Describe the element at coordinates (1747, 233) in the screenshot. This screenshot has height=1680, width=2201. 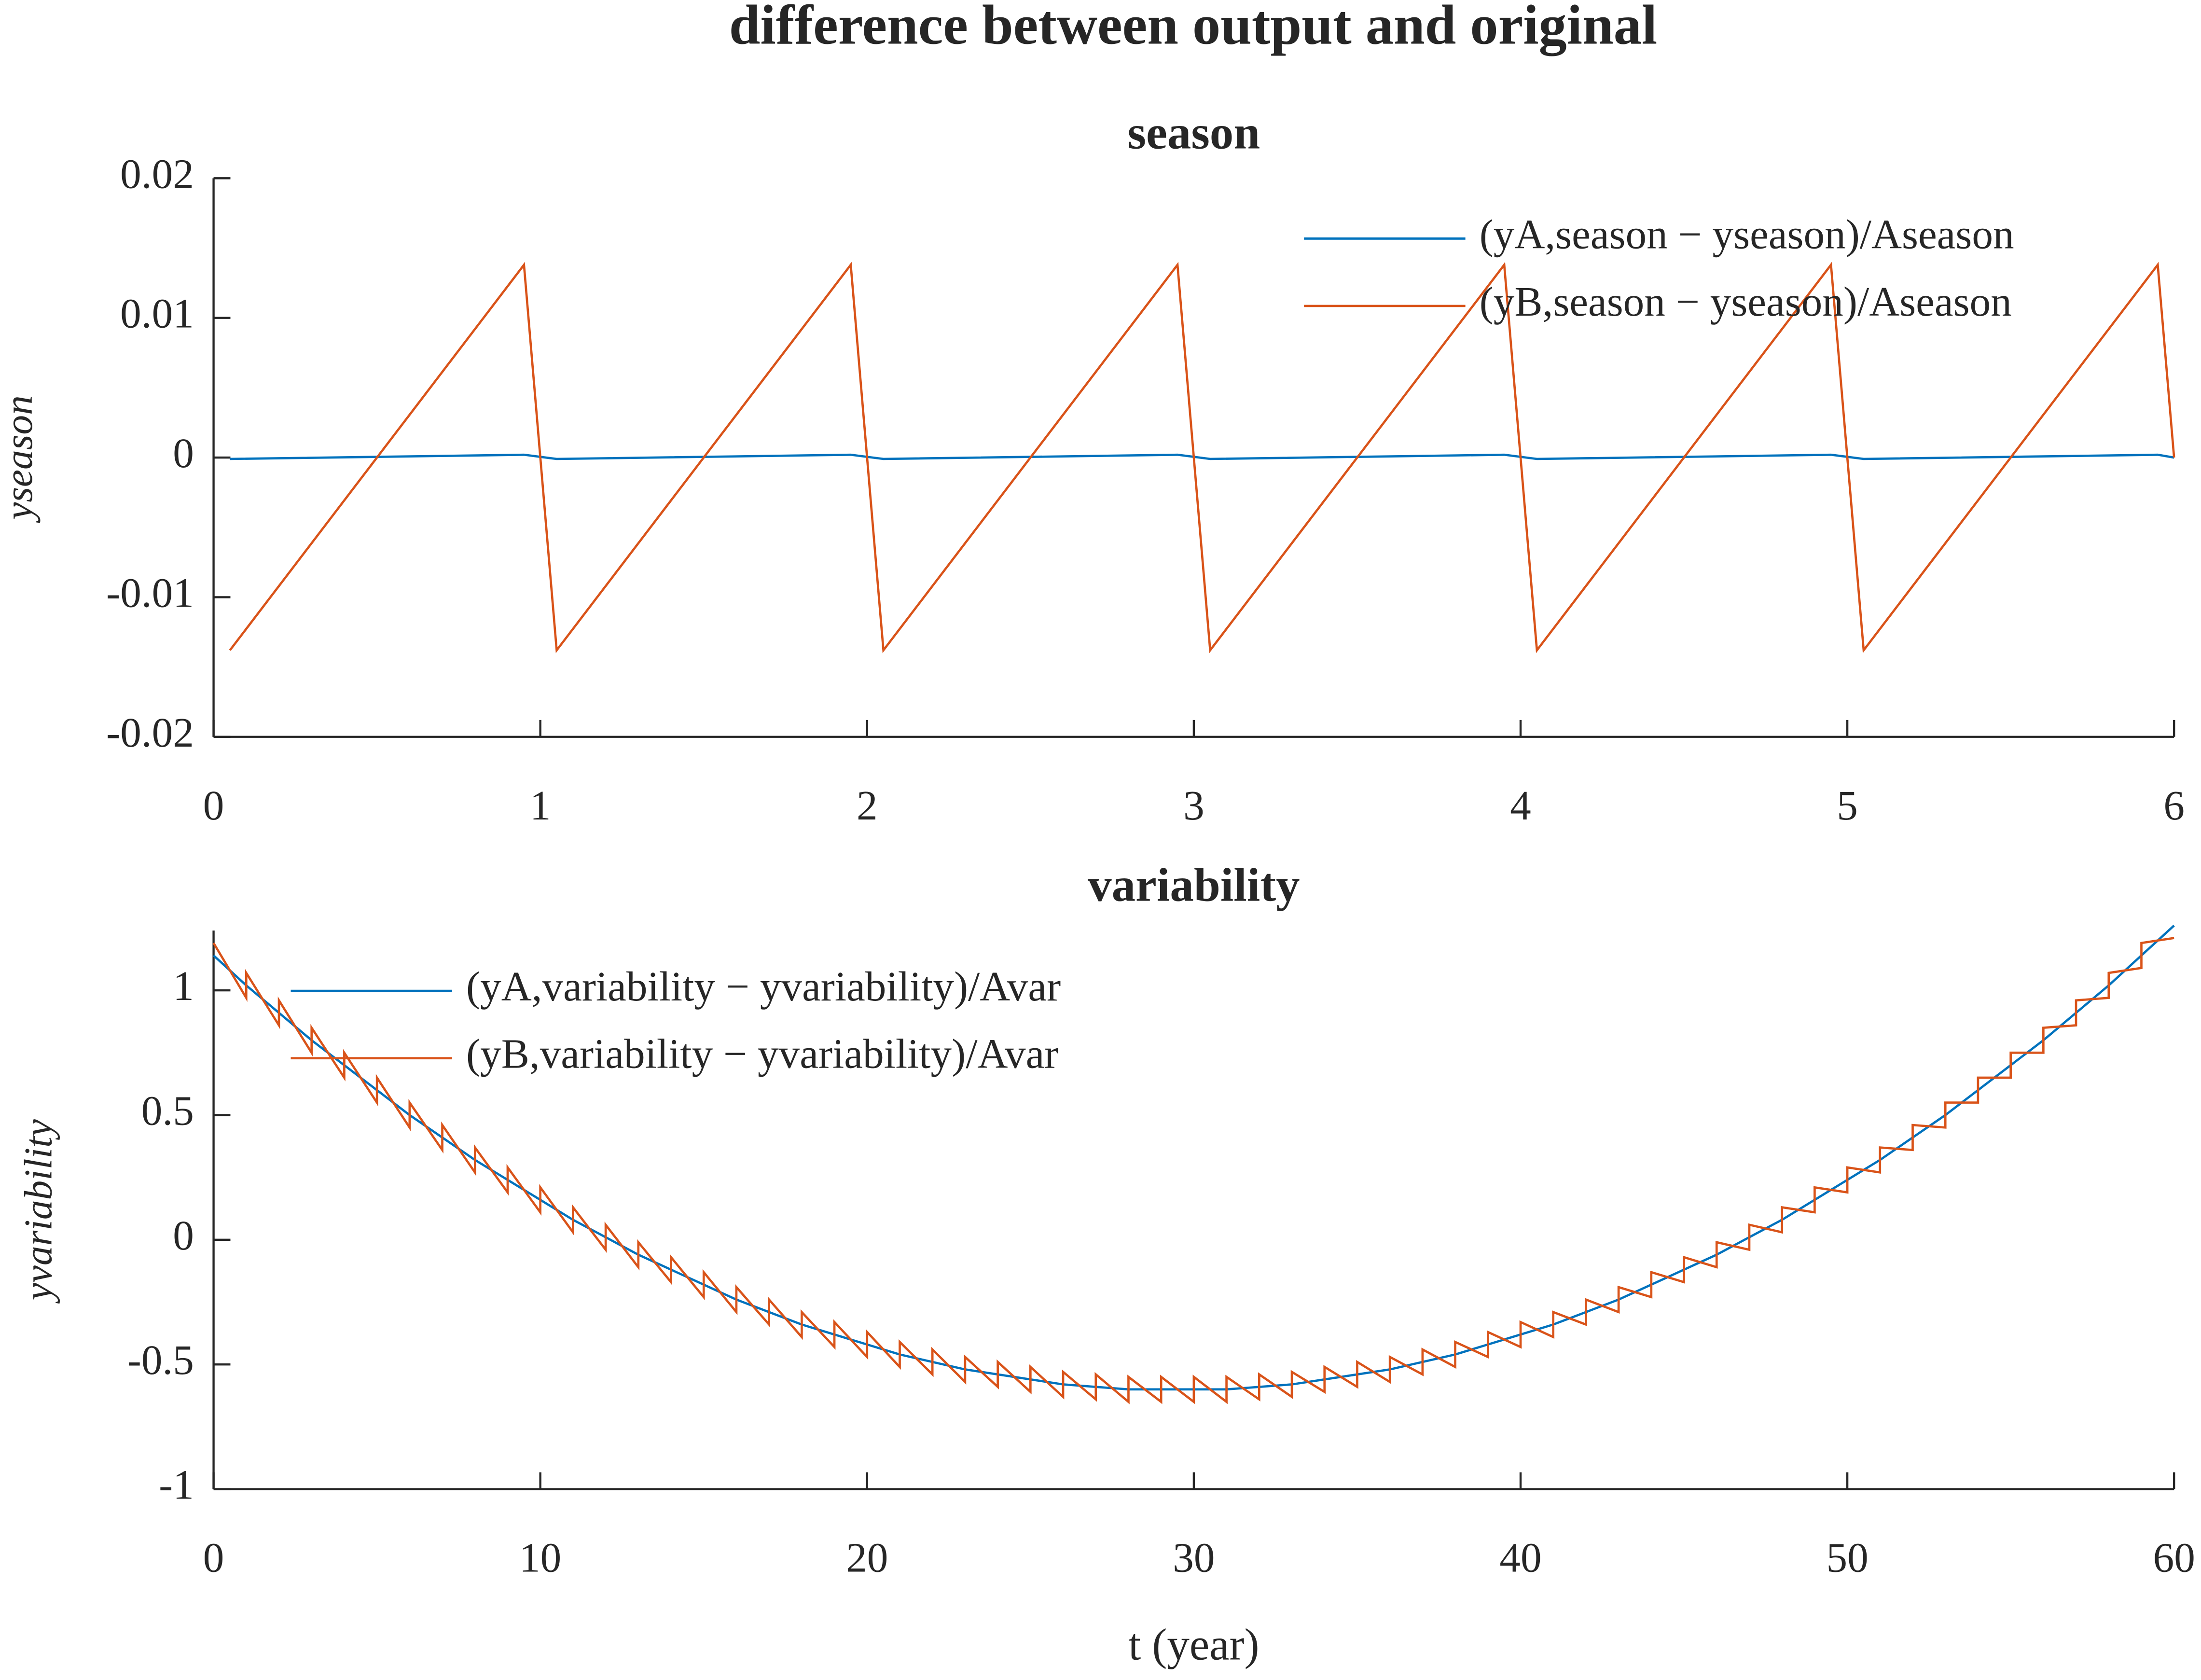
I see `legend-label: (yA,season − yseason)/Aseason` at that location.